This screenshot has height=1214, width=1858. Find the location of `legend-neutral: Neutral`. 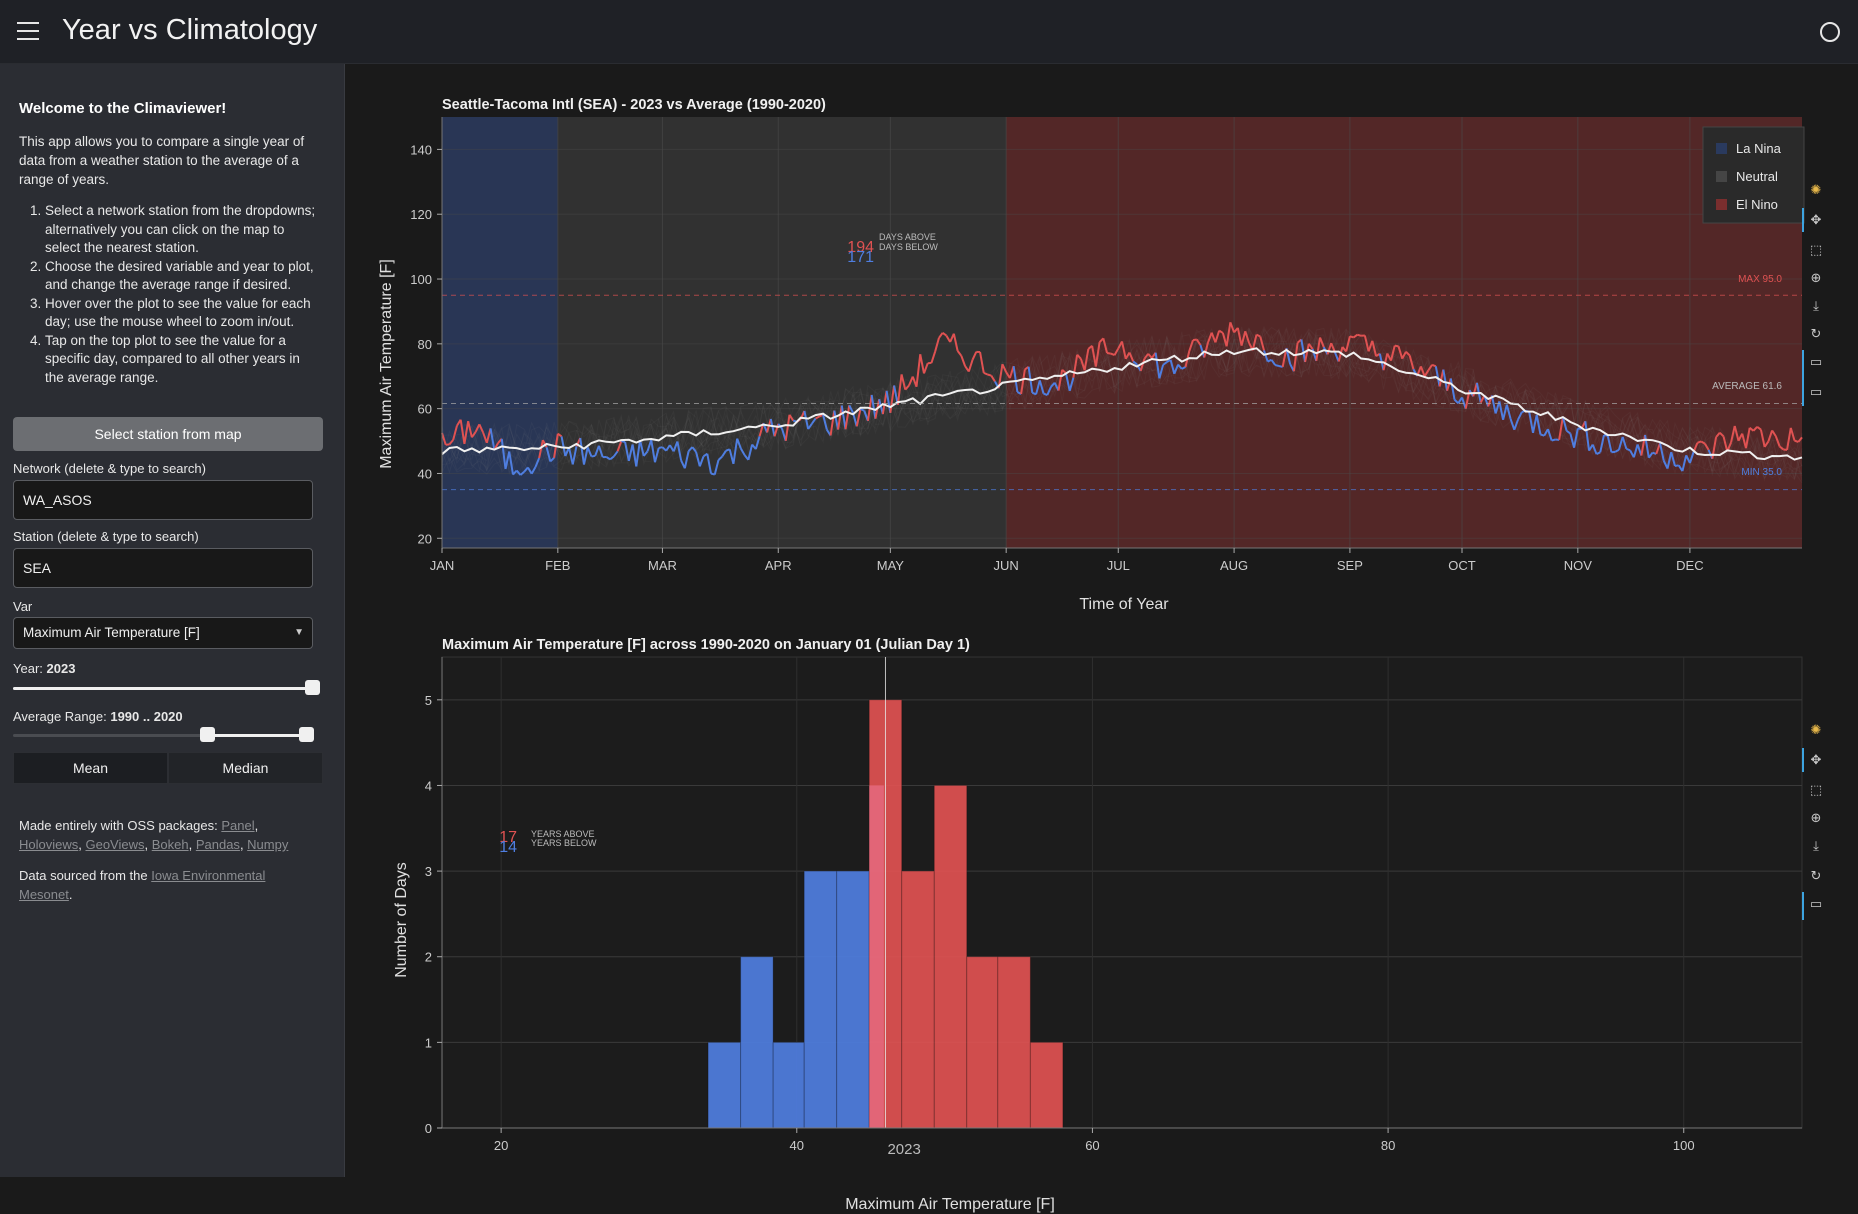

legend-neutral: Neutral is located at coordinates (1757, 176).